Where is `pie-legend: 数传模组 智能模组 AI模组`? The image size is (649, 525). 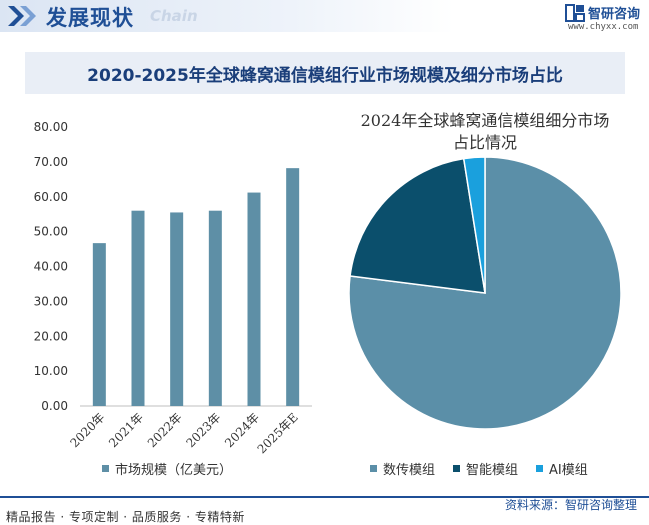 pie-legend: 数传模组 智能模组 AI模组 is located at coordinates (479, 468).